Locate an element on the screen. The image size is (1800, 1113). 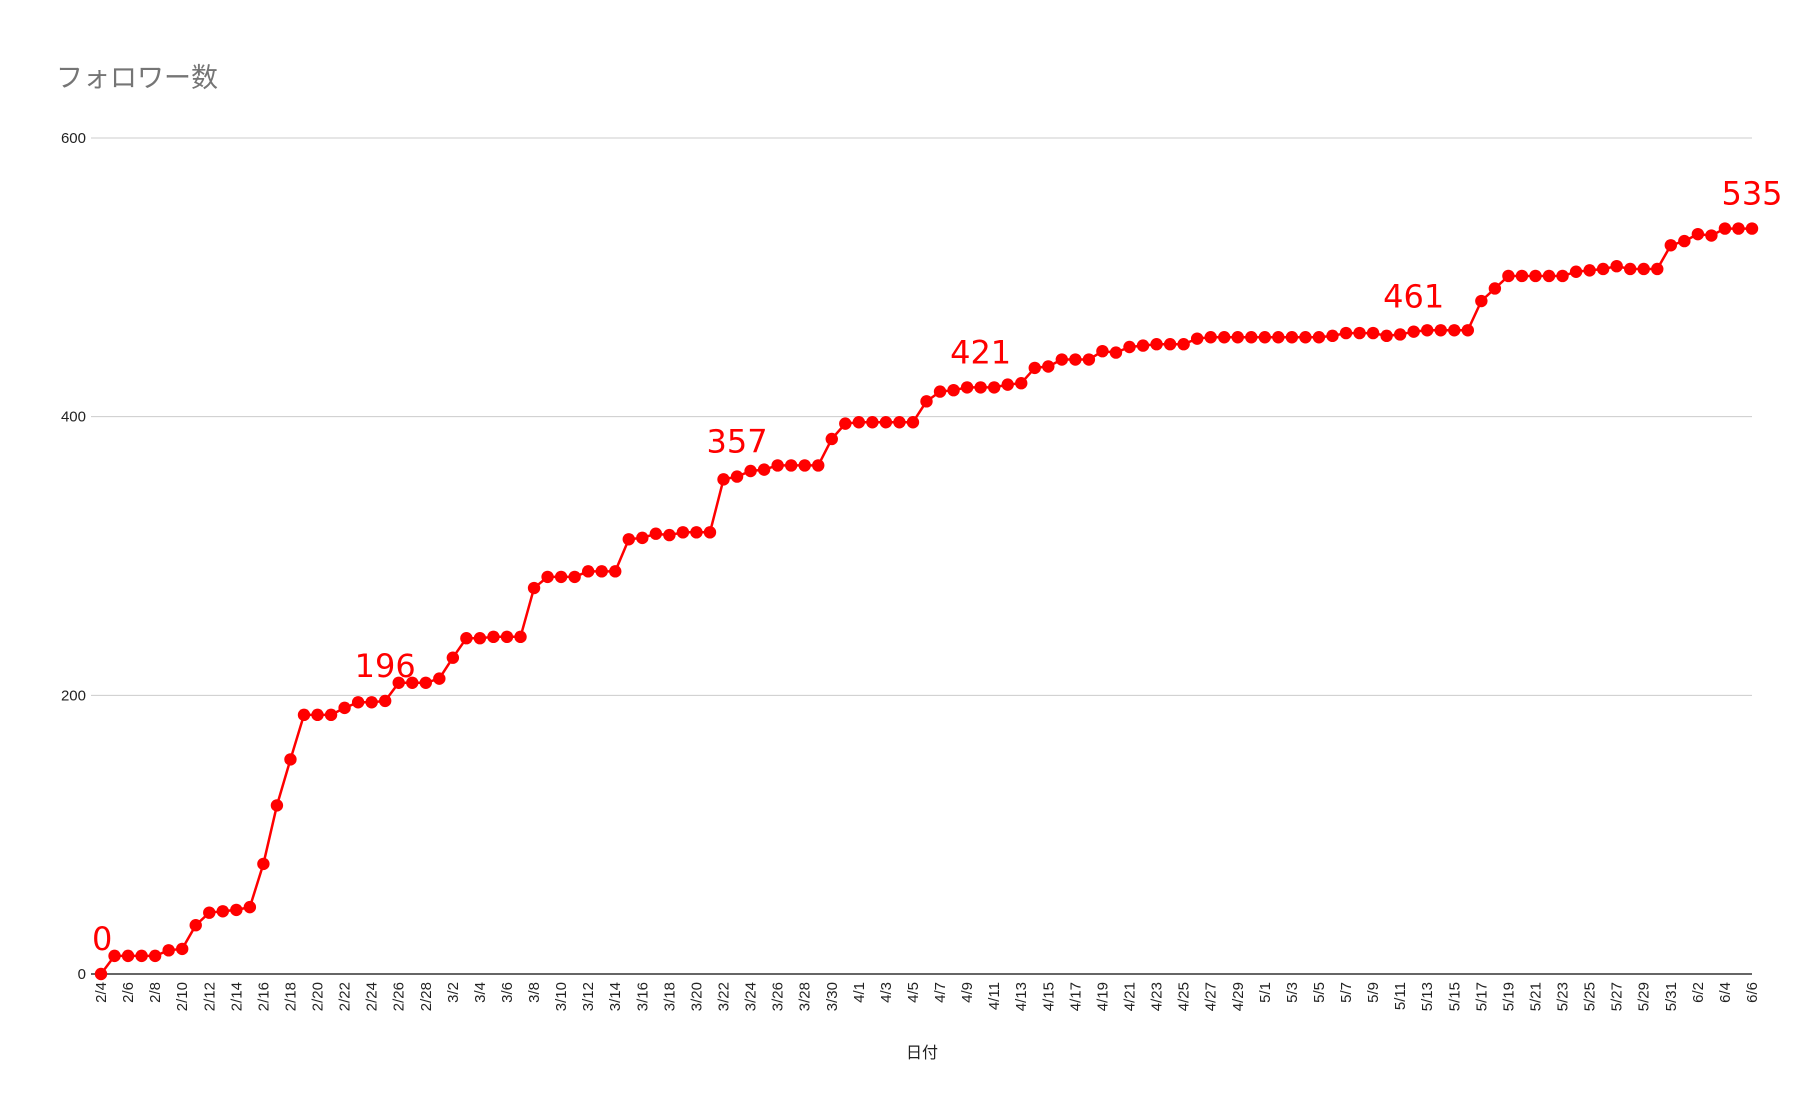
x-tick-label: 3/18 is located at coordinates (669, 996).